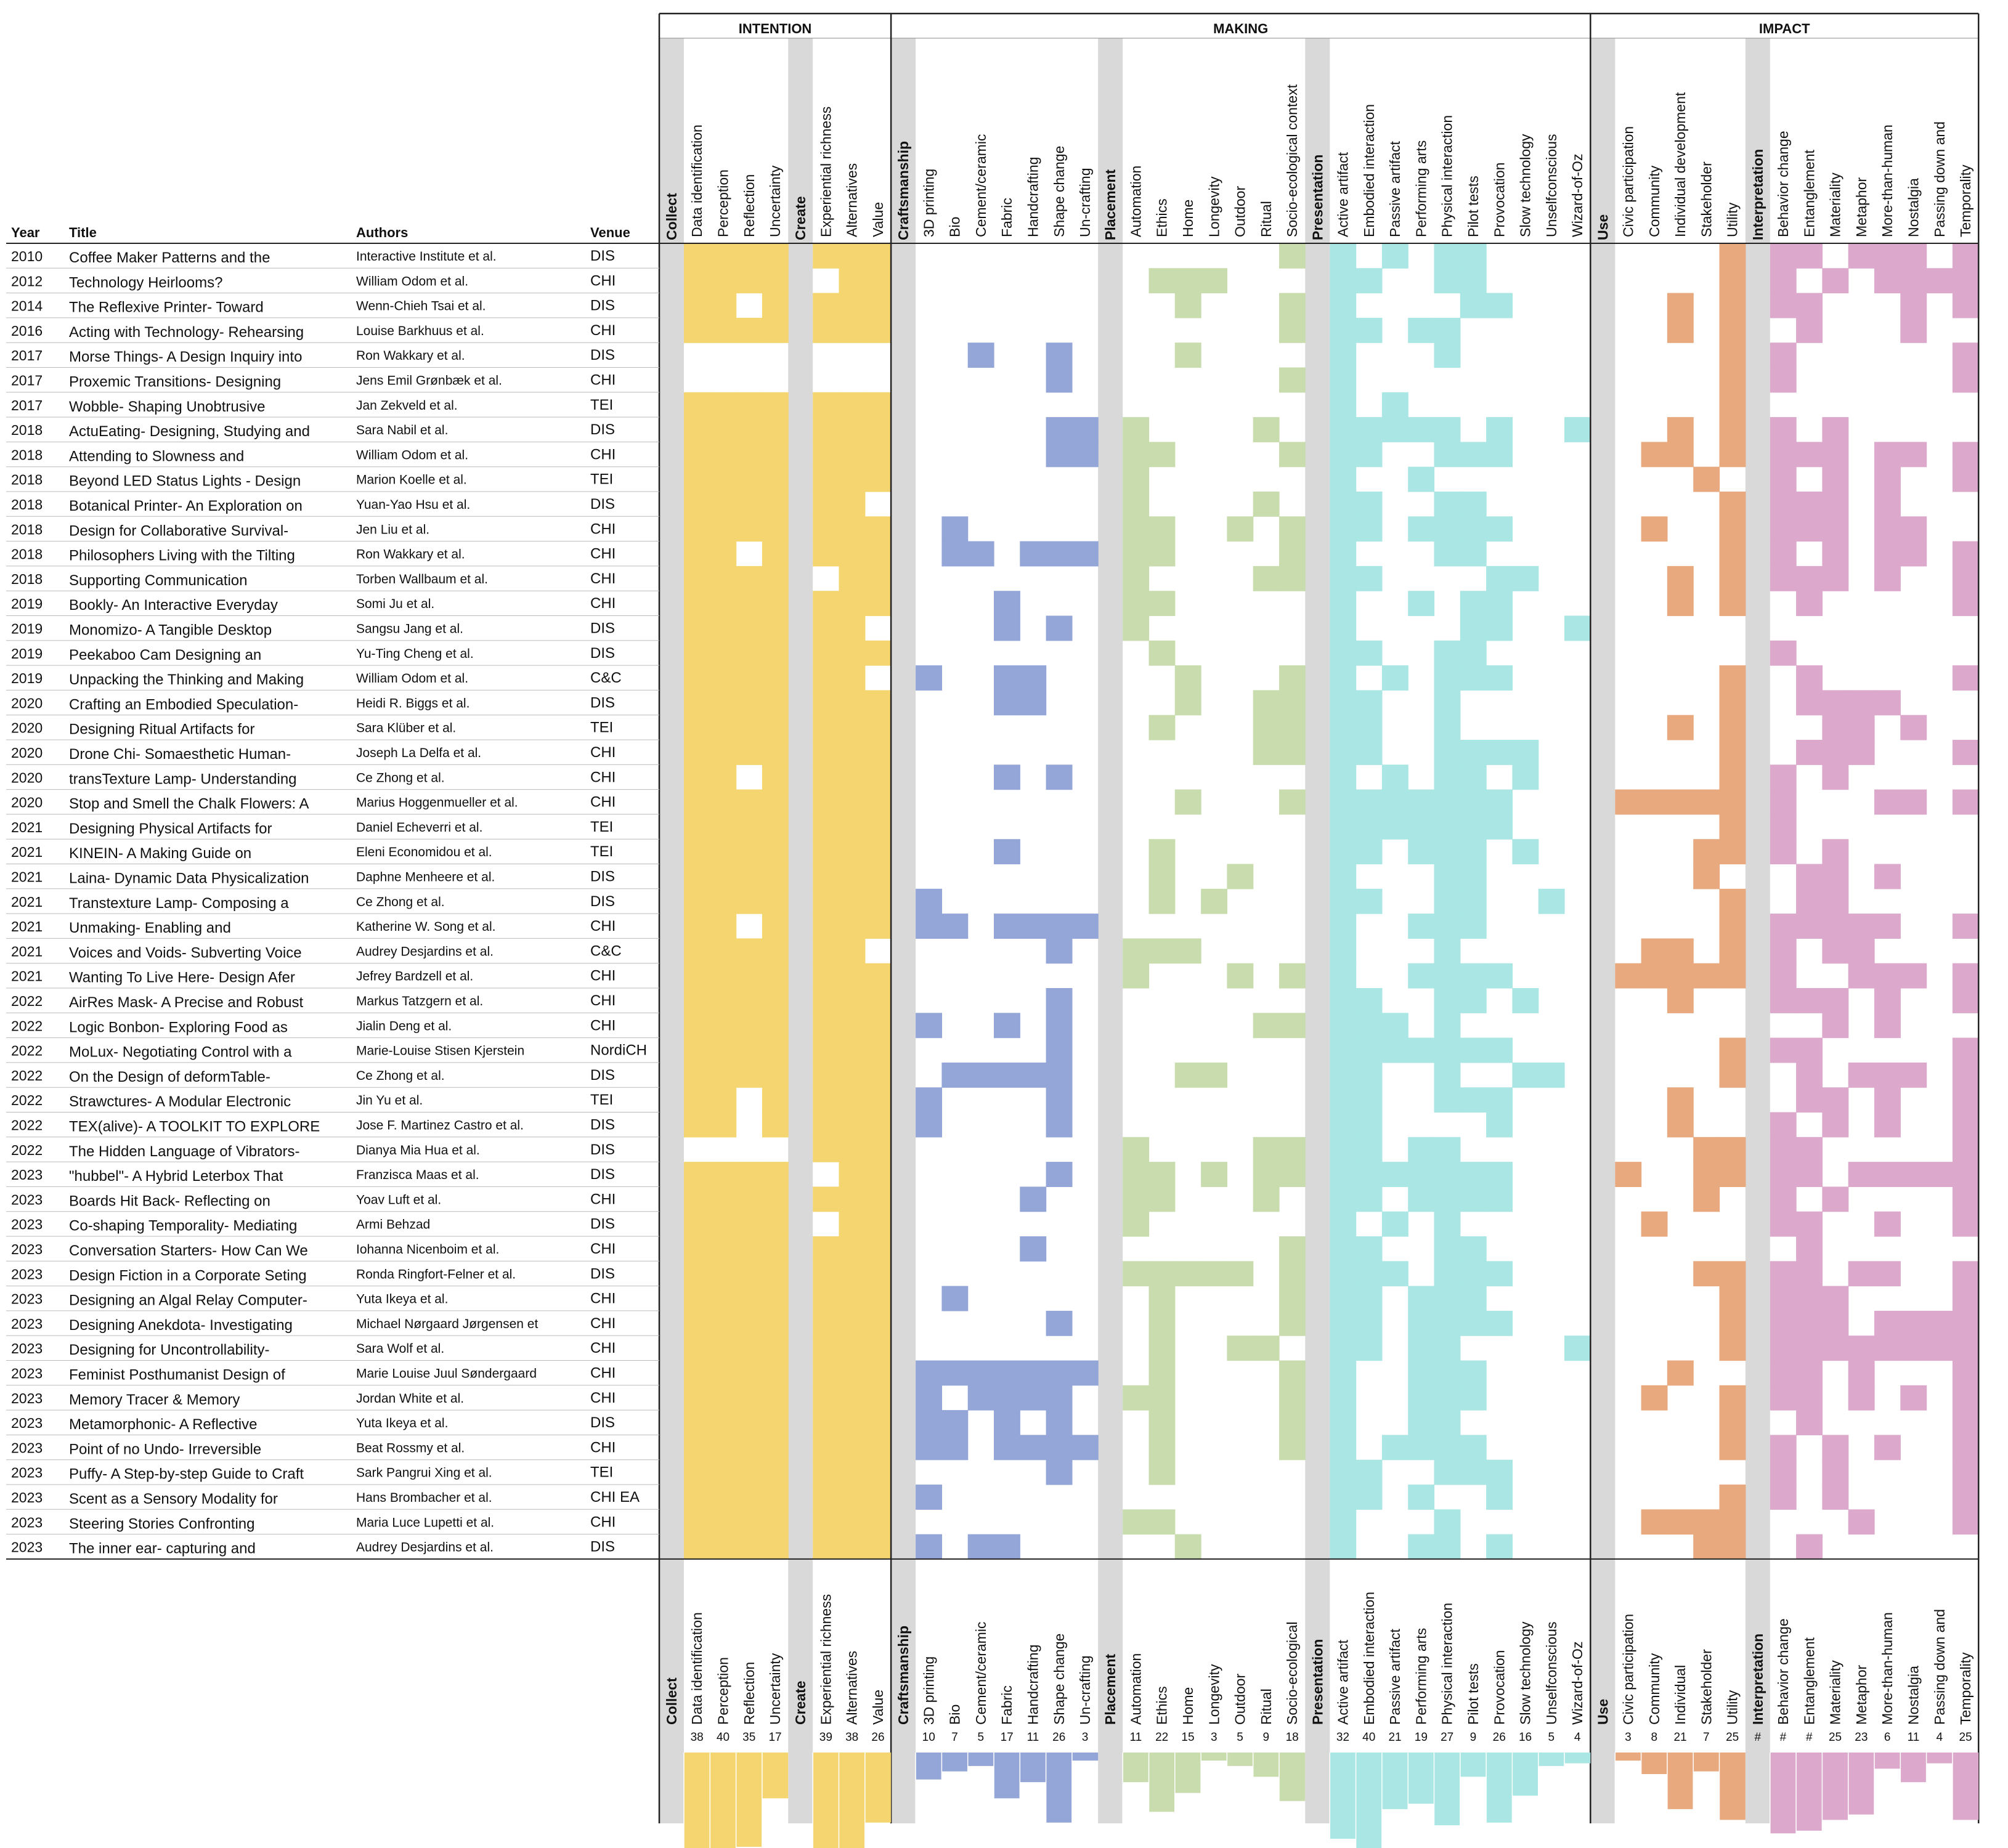 This screenshot has height=1848, width=2008. I want to click on row-year: 2010, so click(27, 256).